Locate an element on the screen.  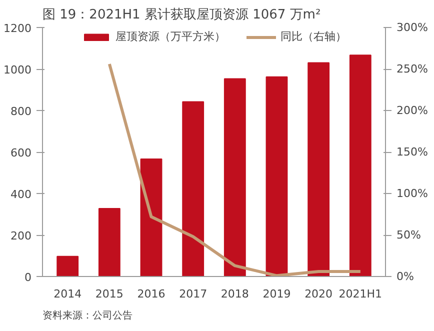
y2-tick-label: 200% is located at coordinates (412, 110).